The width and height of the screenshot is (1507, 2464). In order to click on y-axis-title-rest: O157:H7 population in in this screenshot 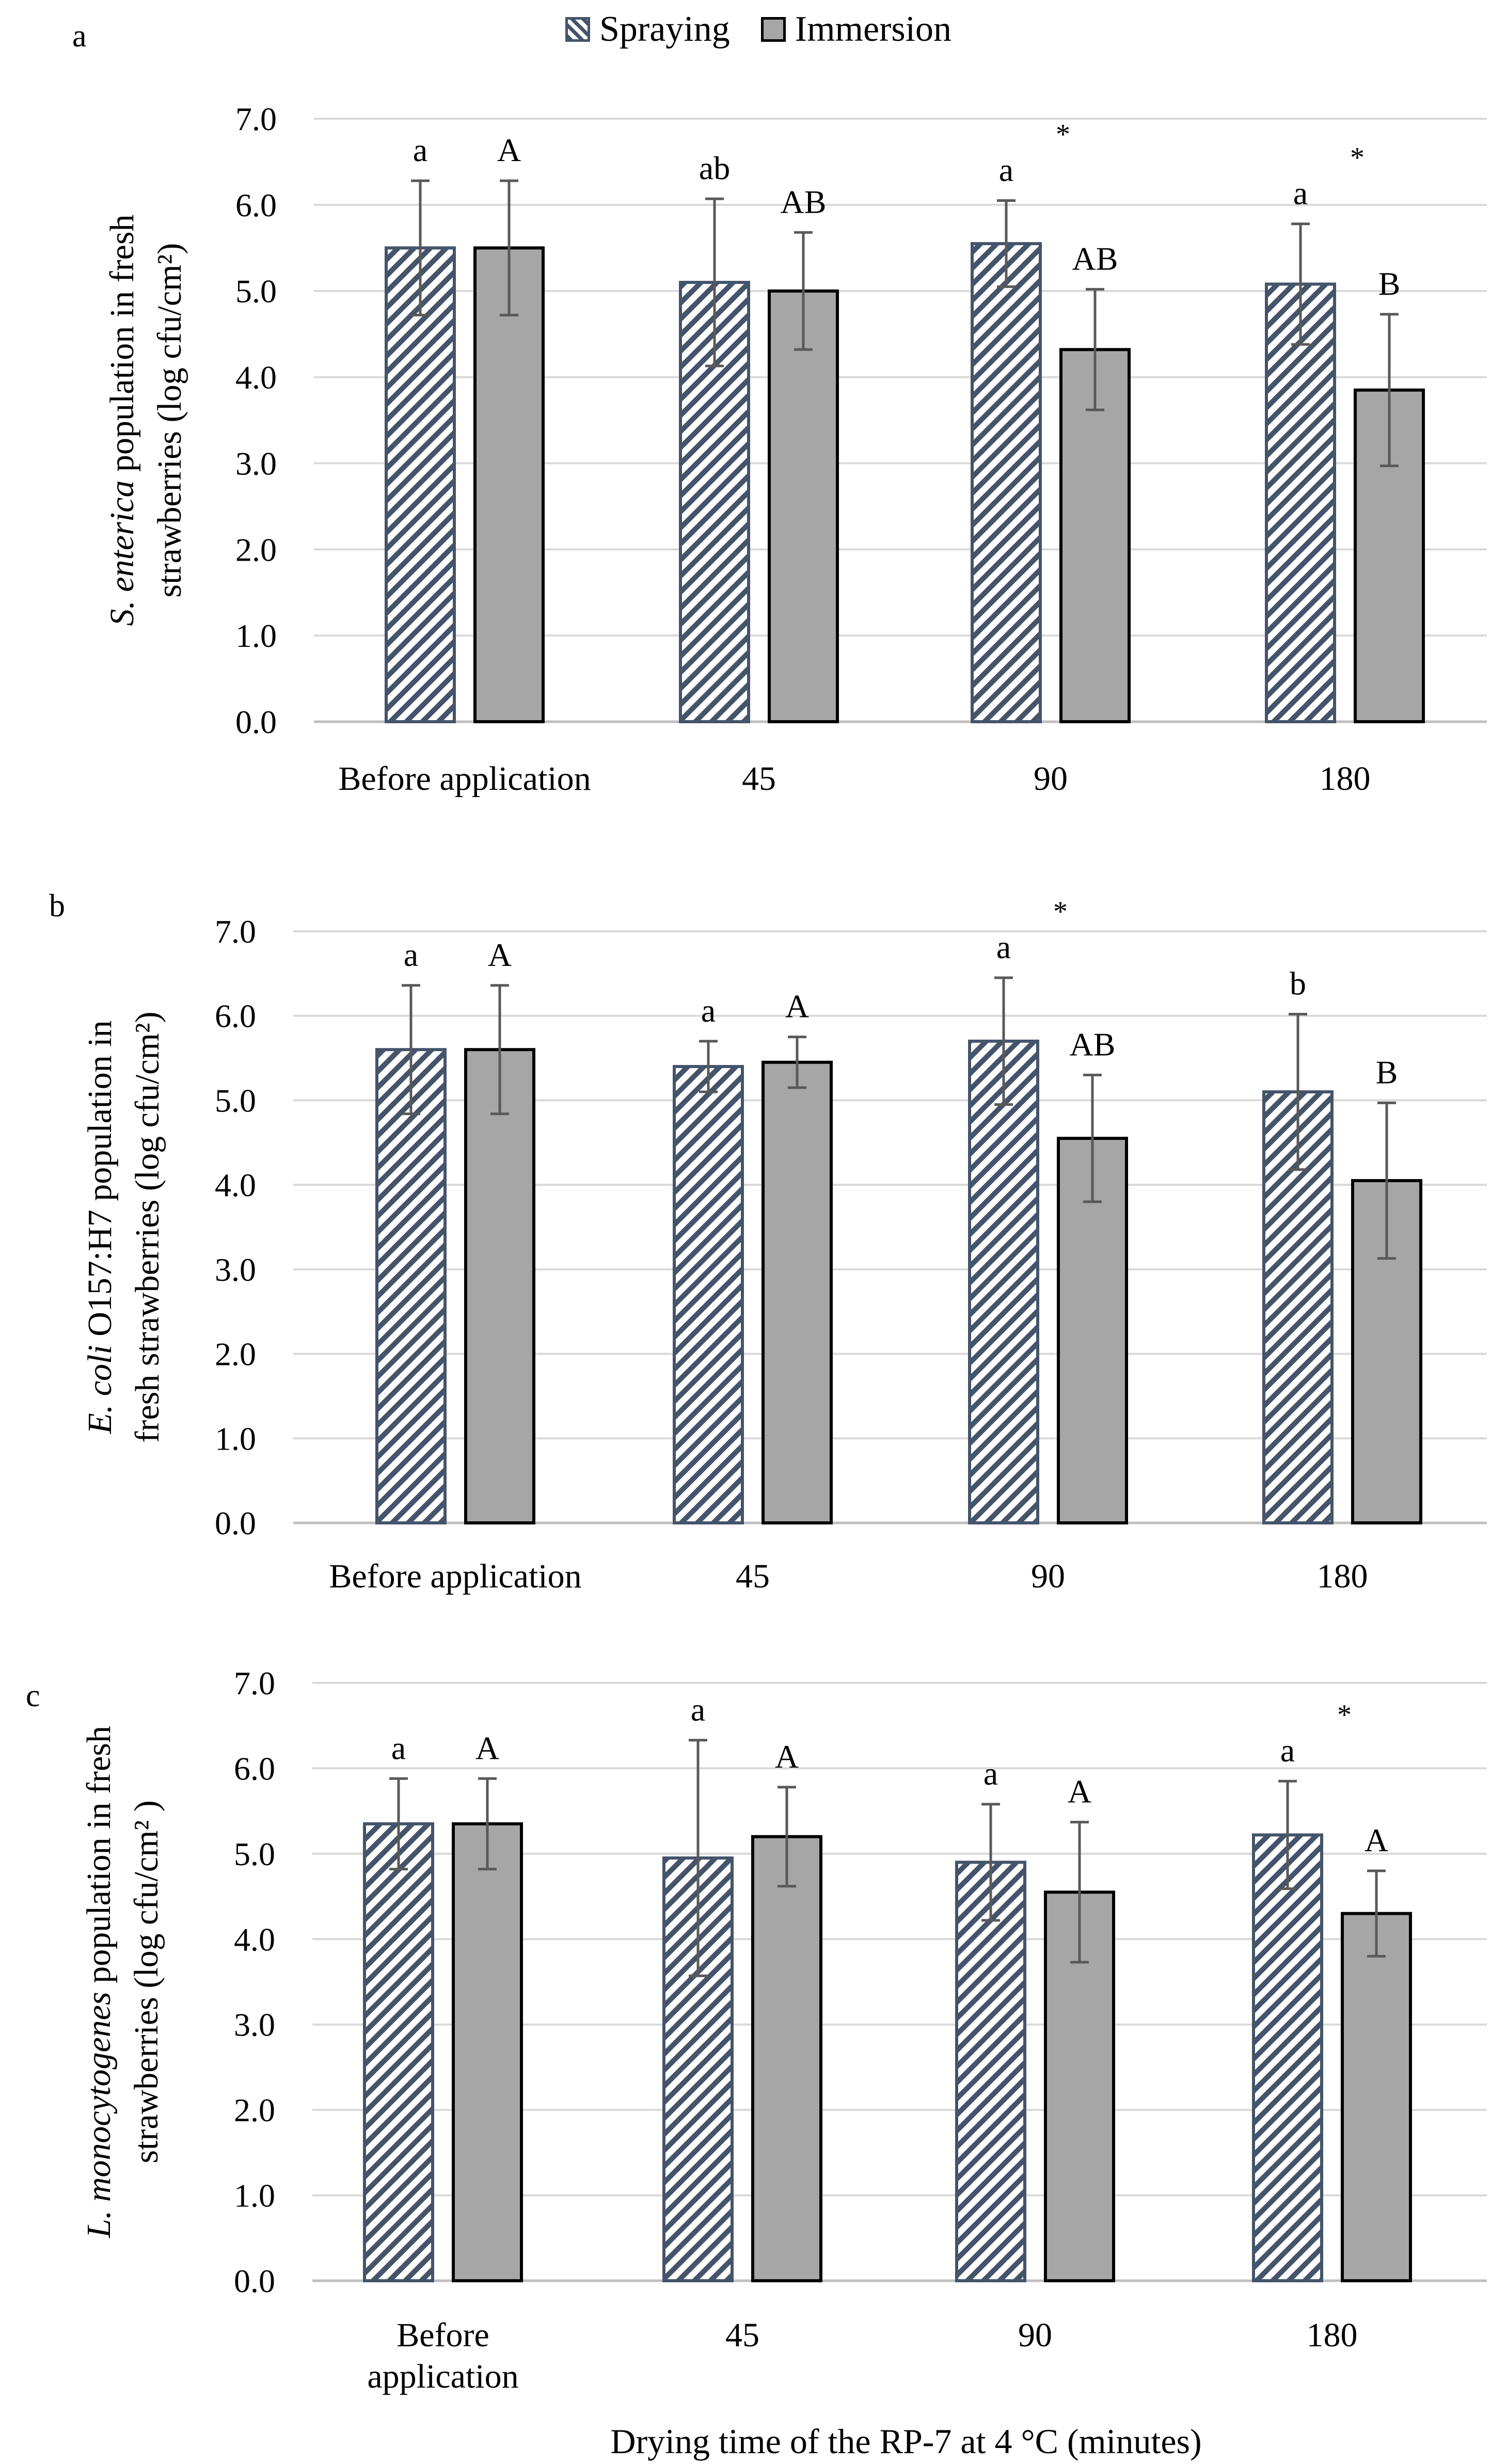, I will do `click(100, 1182)`.